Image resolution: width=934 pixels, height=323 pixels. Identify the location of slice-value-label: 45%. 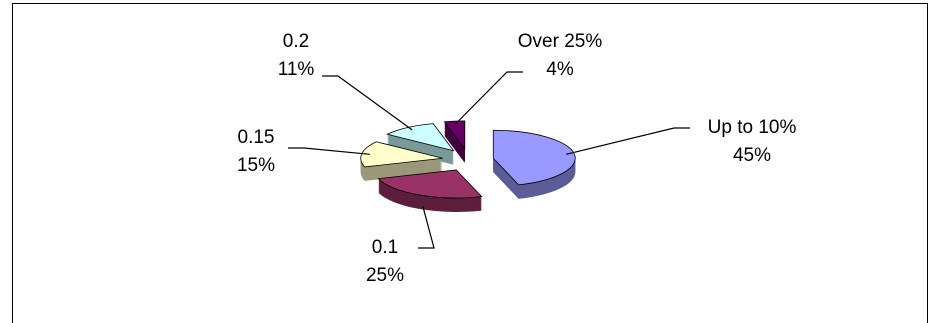
(752, 155).